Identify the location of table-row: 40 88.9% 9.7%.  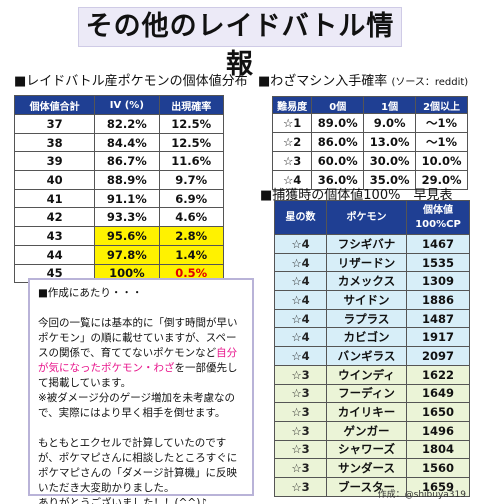
(118, 180).